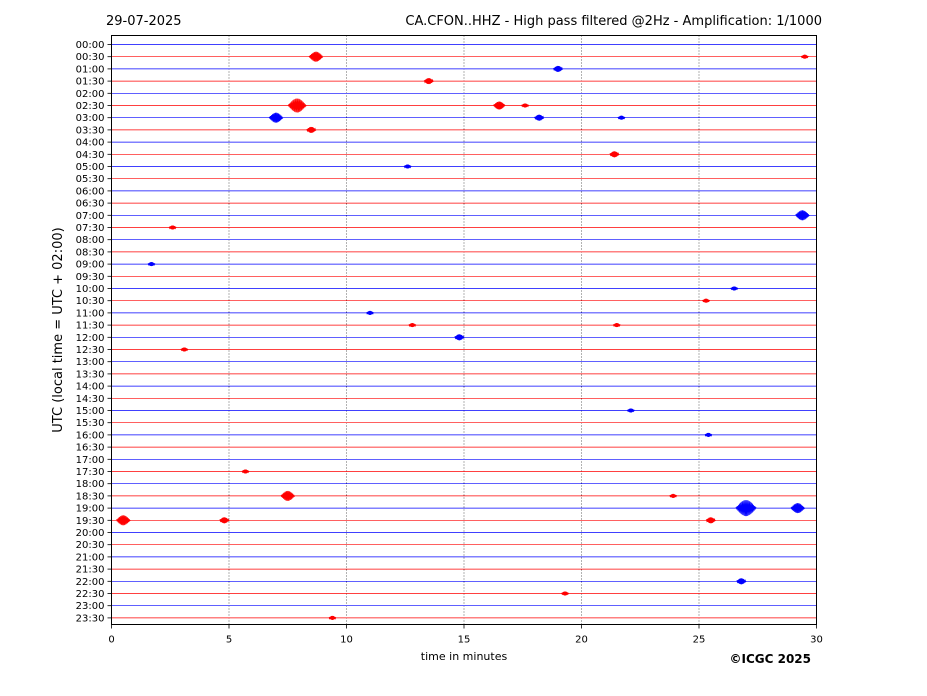  Describe the element at coordinates (90, 179) in the screenshot. I see `y-tick-label: 05:30` at that location.